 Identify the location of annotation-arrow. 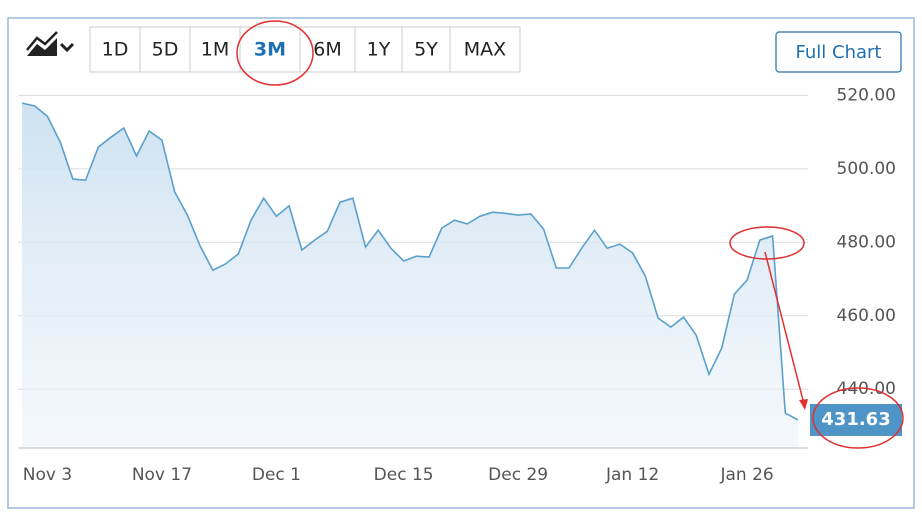
(785, 330).